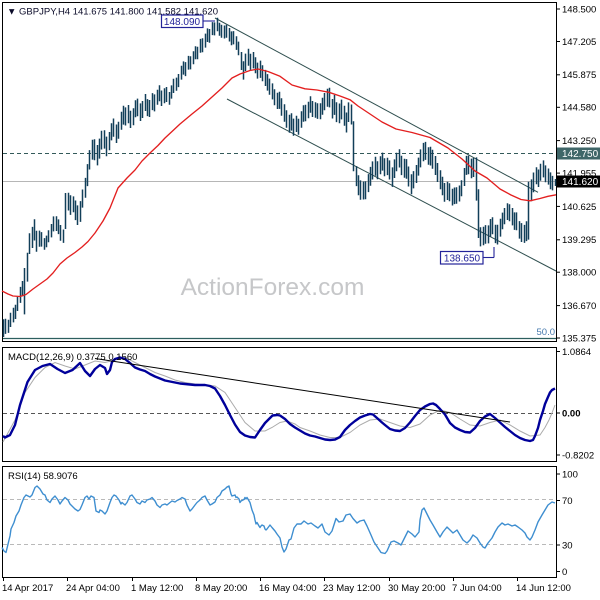 The width and height of the screenshot is (600, 600). What do you see at coordinates (579, 42) in the screenshot?
I see `svg-text: 147.205` at bounding box center [579, 42].